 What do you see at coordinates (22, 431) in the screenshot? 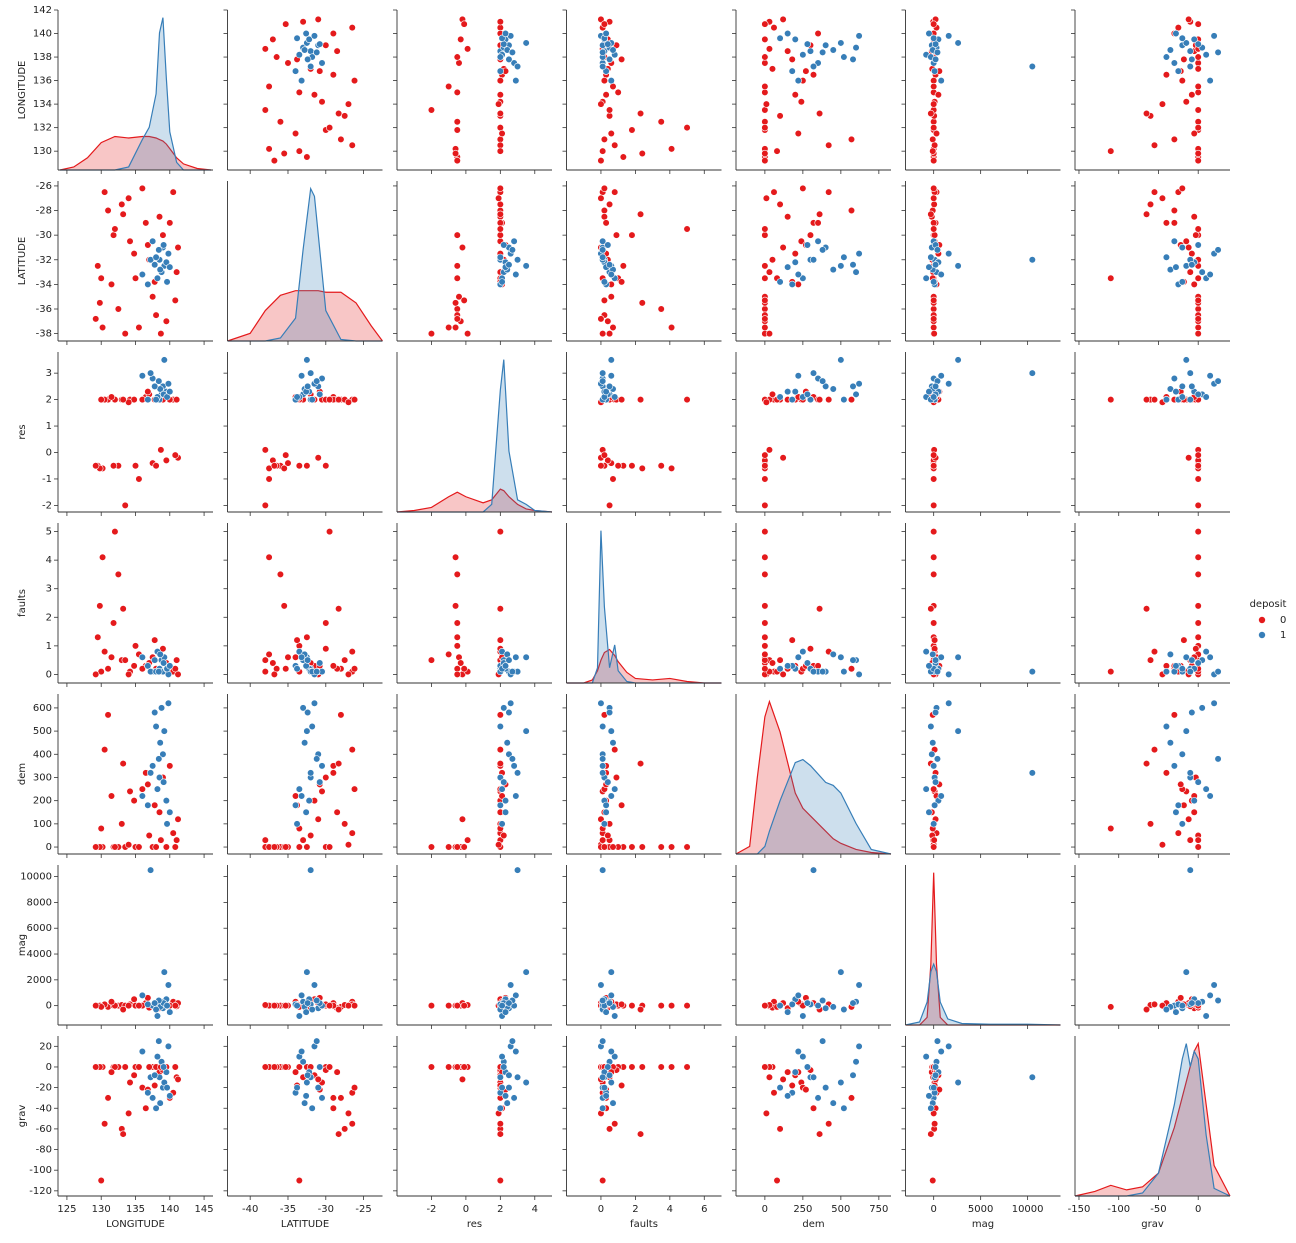
I see `y-axis-label: res` at bounding box center [22, 431].